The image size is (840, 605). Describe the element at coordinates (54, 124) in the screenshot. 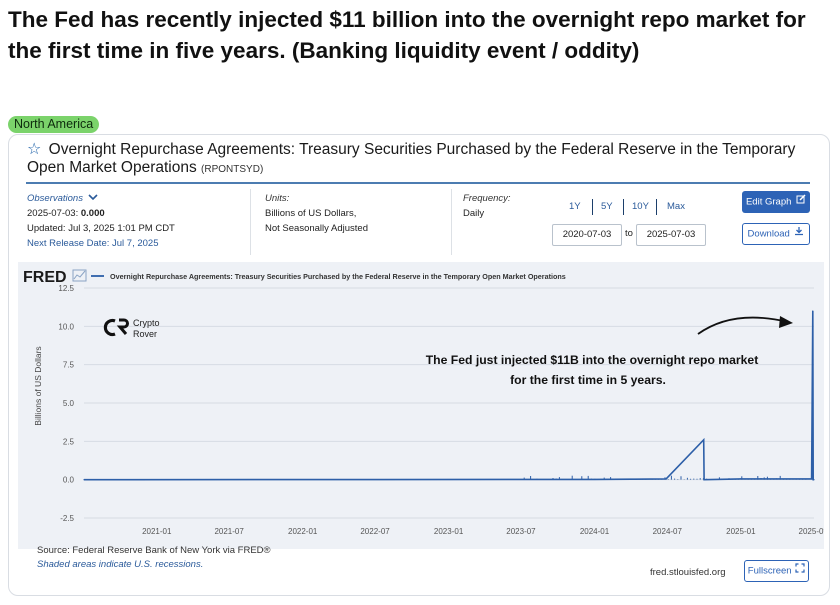

I see `region-tag: North America` at that location.